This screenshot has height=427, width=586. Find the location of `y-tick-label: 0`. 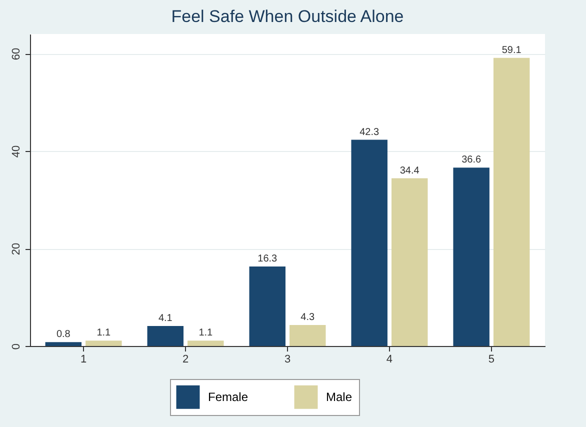

y-tick-label: 0 is located at coordinates (16, 346).